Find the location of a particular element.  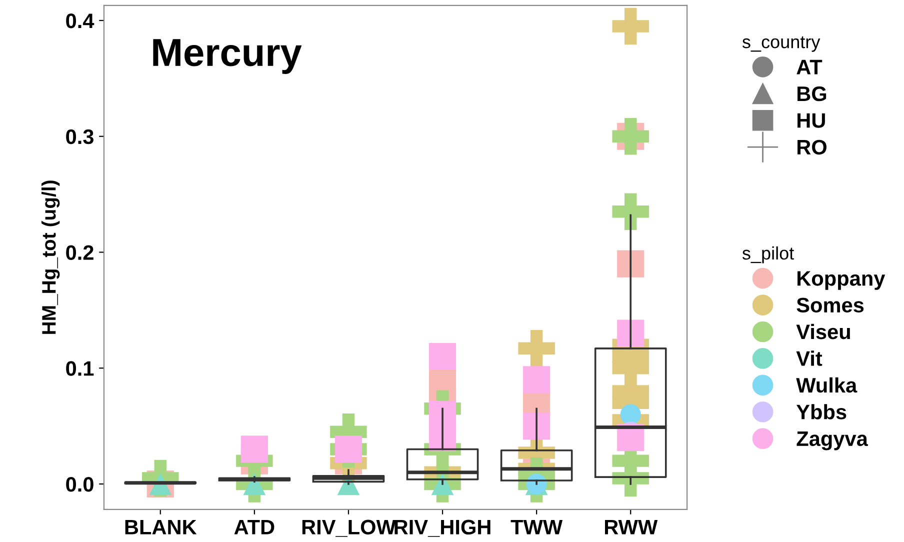

legend-label: RO is located at coordinates (812, 147).